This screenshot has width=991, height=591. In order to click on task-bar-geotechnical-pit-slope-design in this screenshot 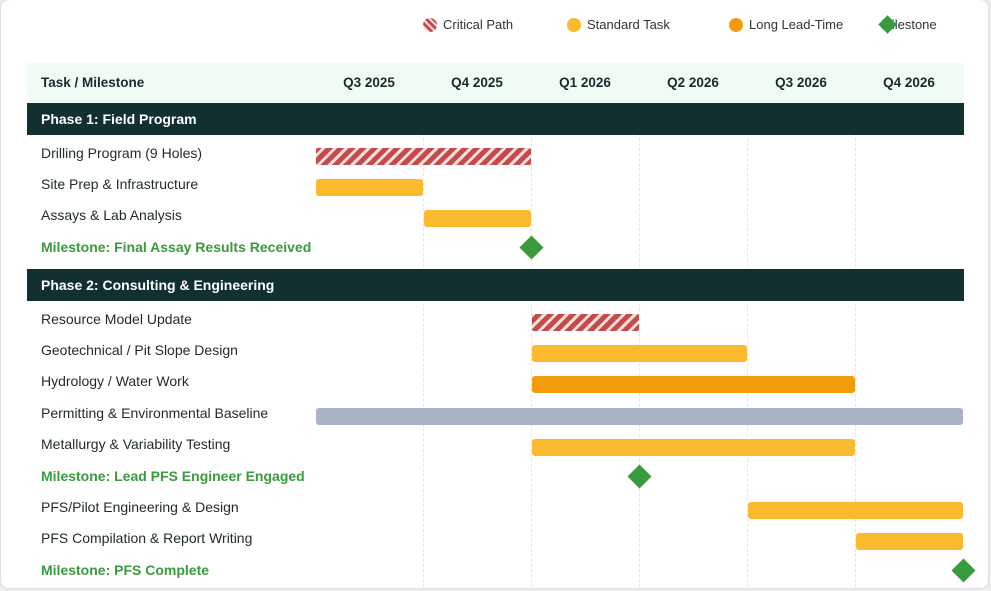, I will do `click(639, 353)`.